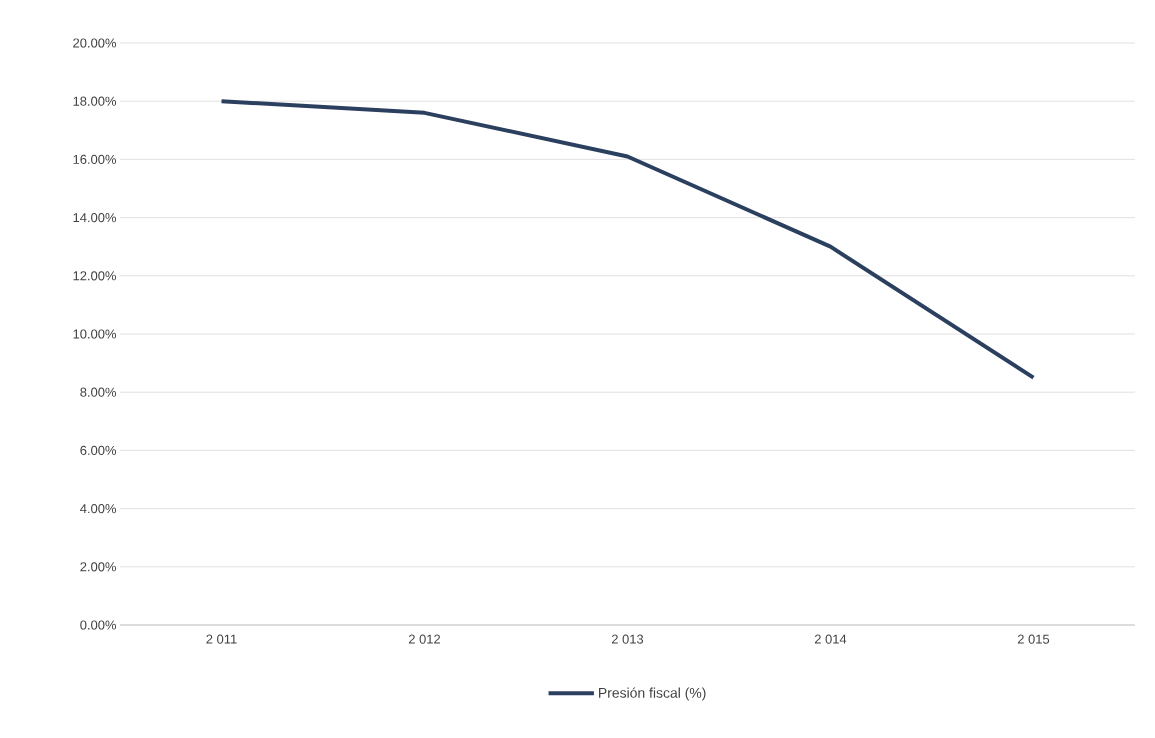 The width and height of the screenshot is (1155, 738). Describe the element at coordinates (1033, 639) in the screenshot. I see `x-tick-label: 2 015` at that location.